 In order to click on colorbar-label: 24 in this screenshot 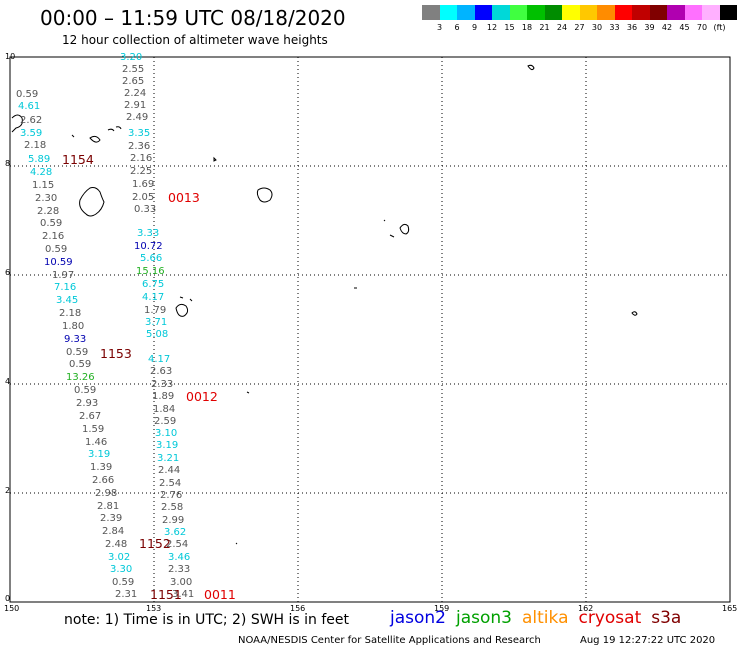, I will do `click(562, 27)`.